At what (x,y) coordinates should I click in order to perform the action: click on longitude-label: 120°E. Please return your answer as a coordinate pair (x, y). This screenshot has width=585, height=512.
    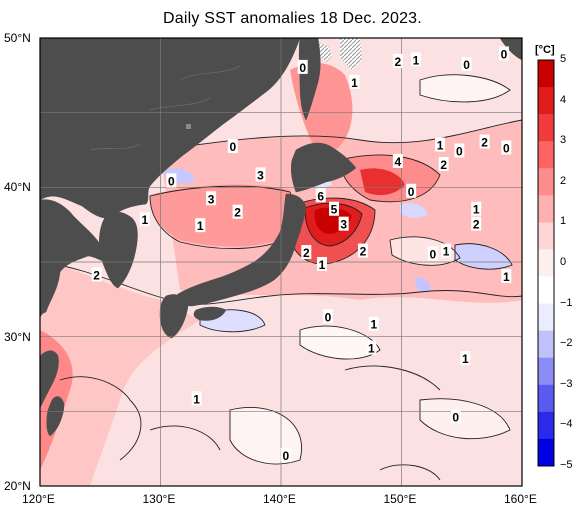
    Looking at the image, I should click on (38, 499).